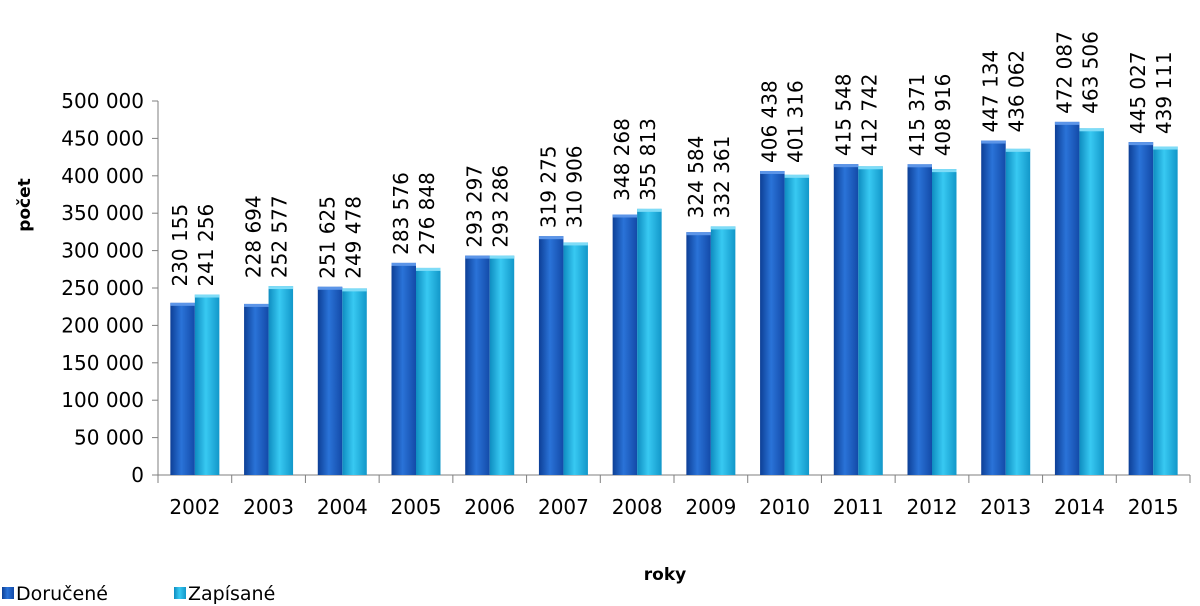 The height and width of the screenshot is (606, 1200). Describe the element at coordinates (696, 177) in the screenshot. I see `data-label-Doručené-2009: 324 584` at that location.